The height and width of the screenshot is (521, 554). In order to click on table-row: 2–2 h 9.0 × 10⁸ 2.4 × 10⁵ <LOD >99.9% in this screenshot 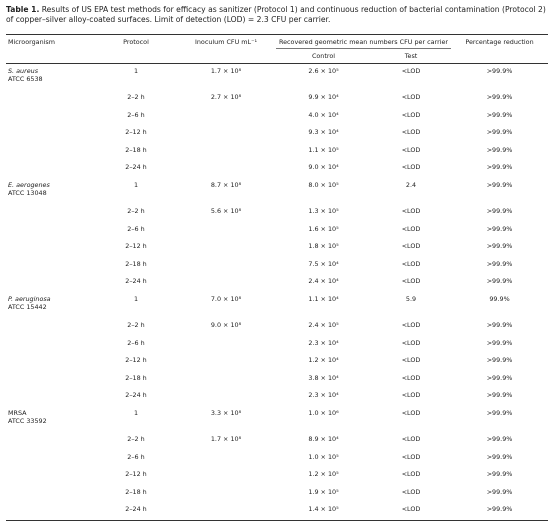, I will do `click(277, 327)`.